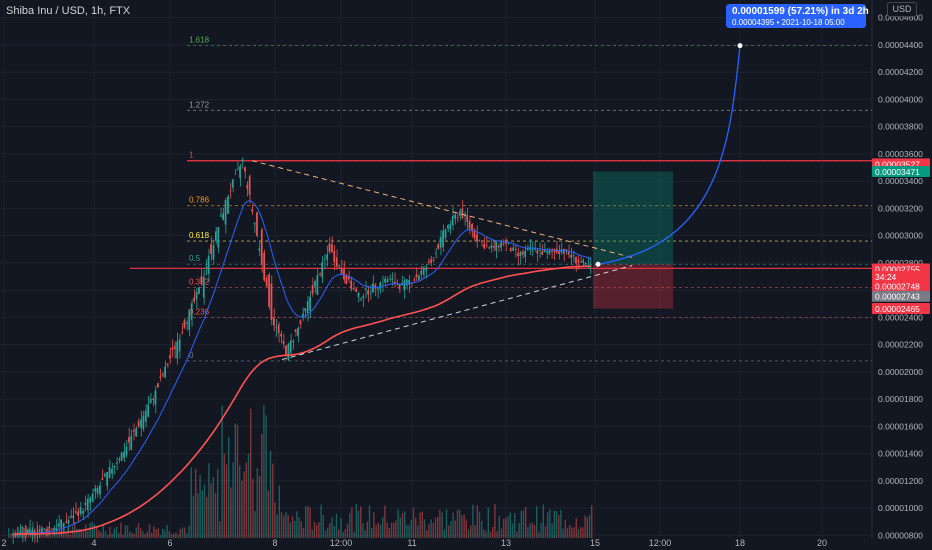 This screenshot has width=932, height=550. What do you see at coordinates (800, 11) in the screenshot?
I see `projection-change-label: 0.00001599 (57.21%) in 3d 2h` at bounding box center [800, 11].